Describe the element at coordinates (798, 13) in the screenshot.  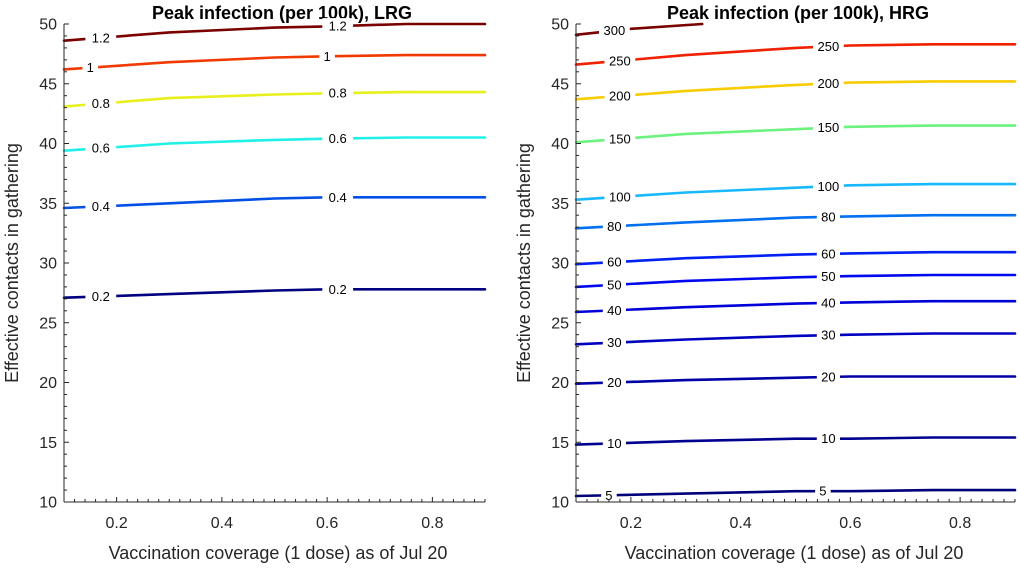
I see `chart-title-hrg: Peak infection (per 100k), HRG` at that location.